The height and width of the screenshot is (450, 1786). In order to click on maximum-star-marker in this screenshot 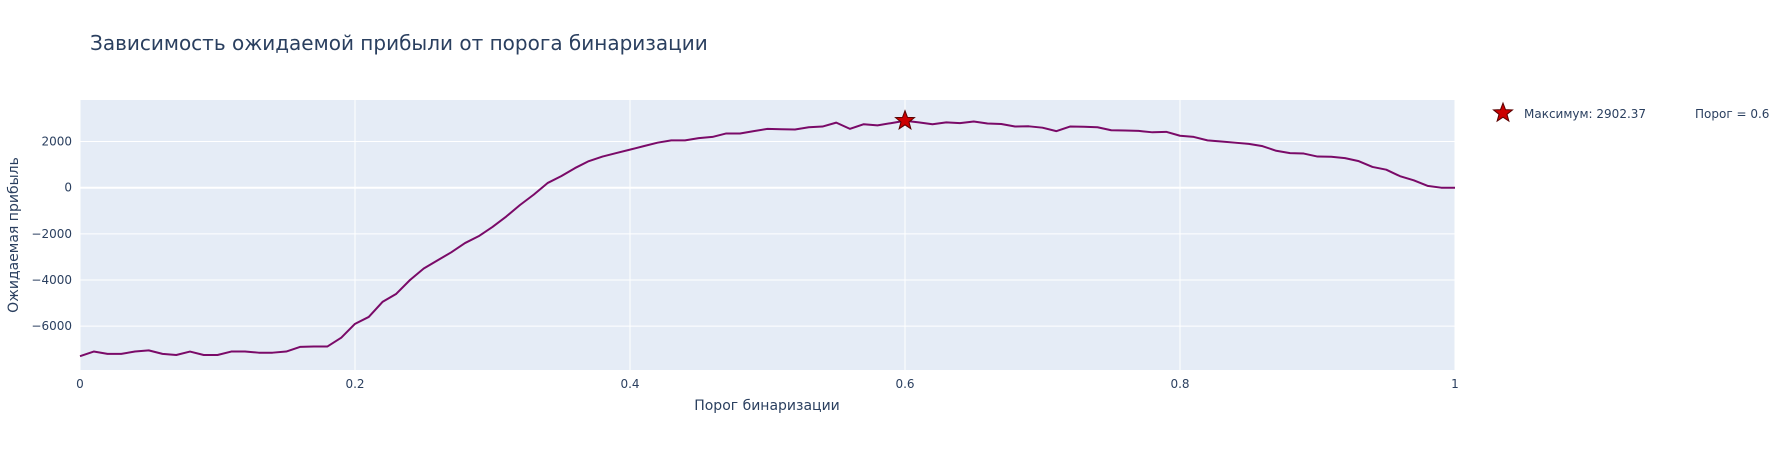, I will do `click(905, 119)`.